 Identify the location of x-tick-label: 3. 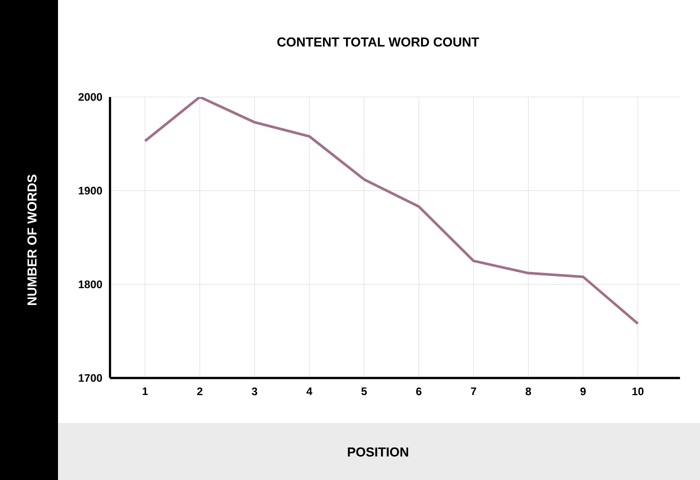
(255, 392).